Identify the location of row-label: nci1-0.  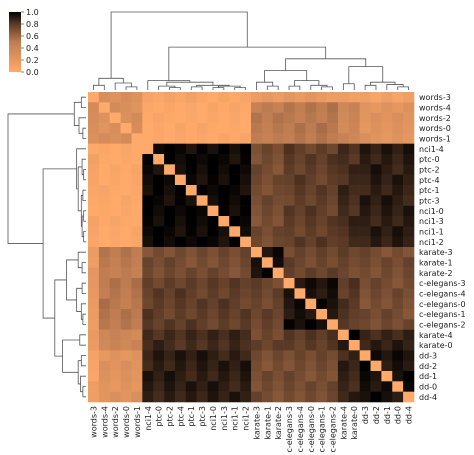
(431, 211).